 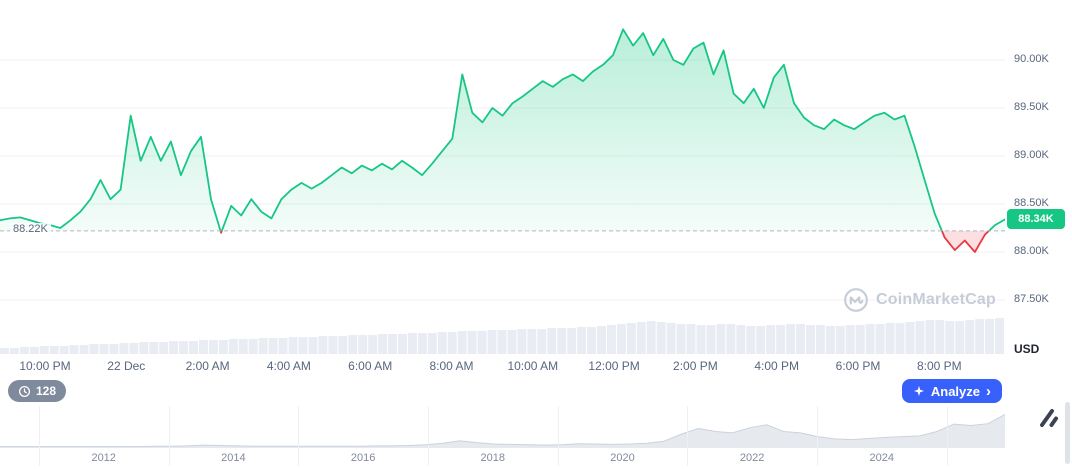 What do you see at coordinates (1027, 349) in the screenshot?
I see `currency-label: USD` at bounding box center [1027, 349].